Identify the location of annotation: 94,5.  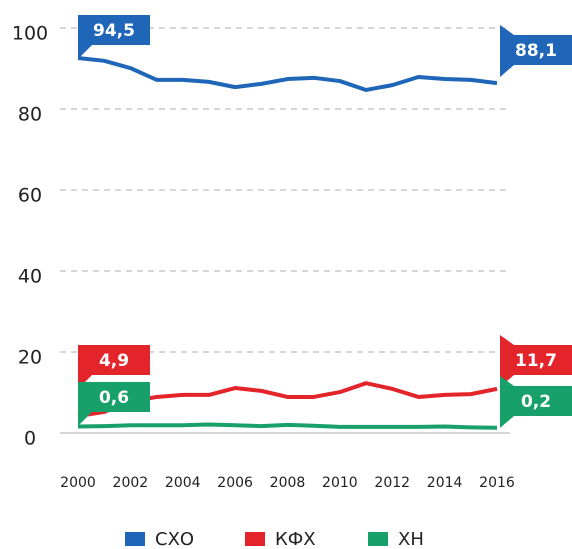
(114, 31).